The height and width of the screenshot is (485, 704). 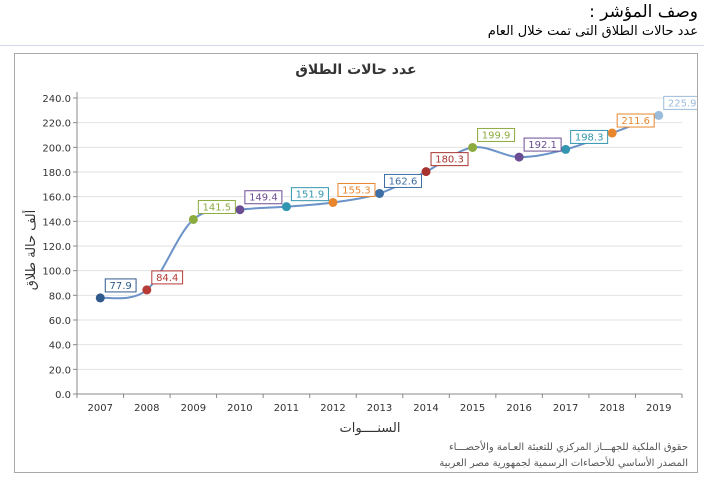 I want to click on data-label: 141.5, so click(x=217, y=207).